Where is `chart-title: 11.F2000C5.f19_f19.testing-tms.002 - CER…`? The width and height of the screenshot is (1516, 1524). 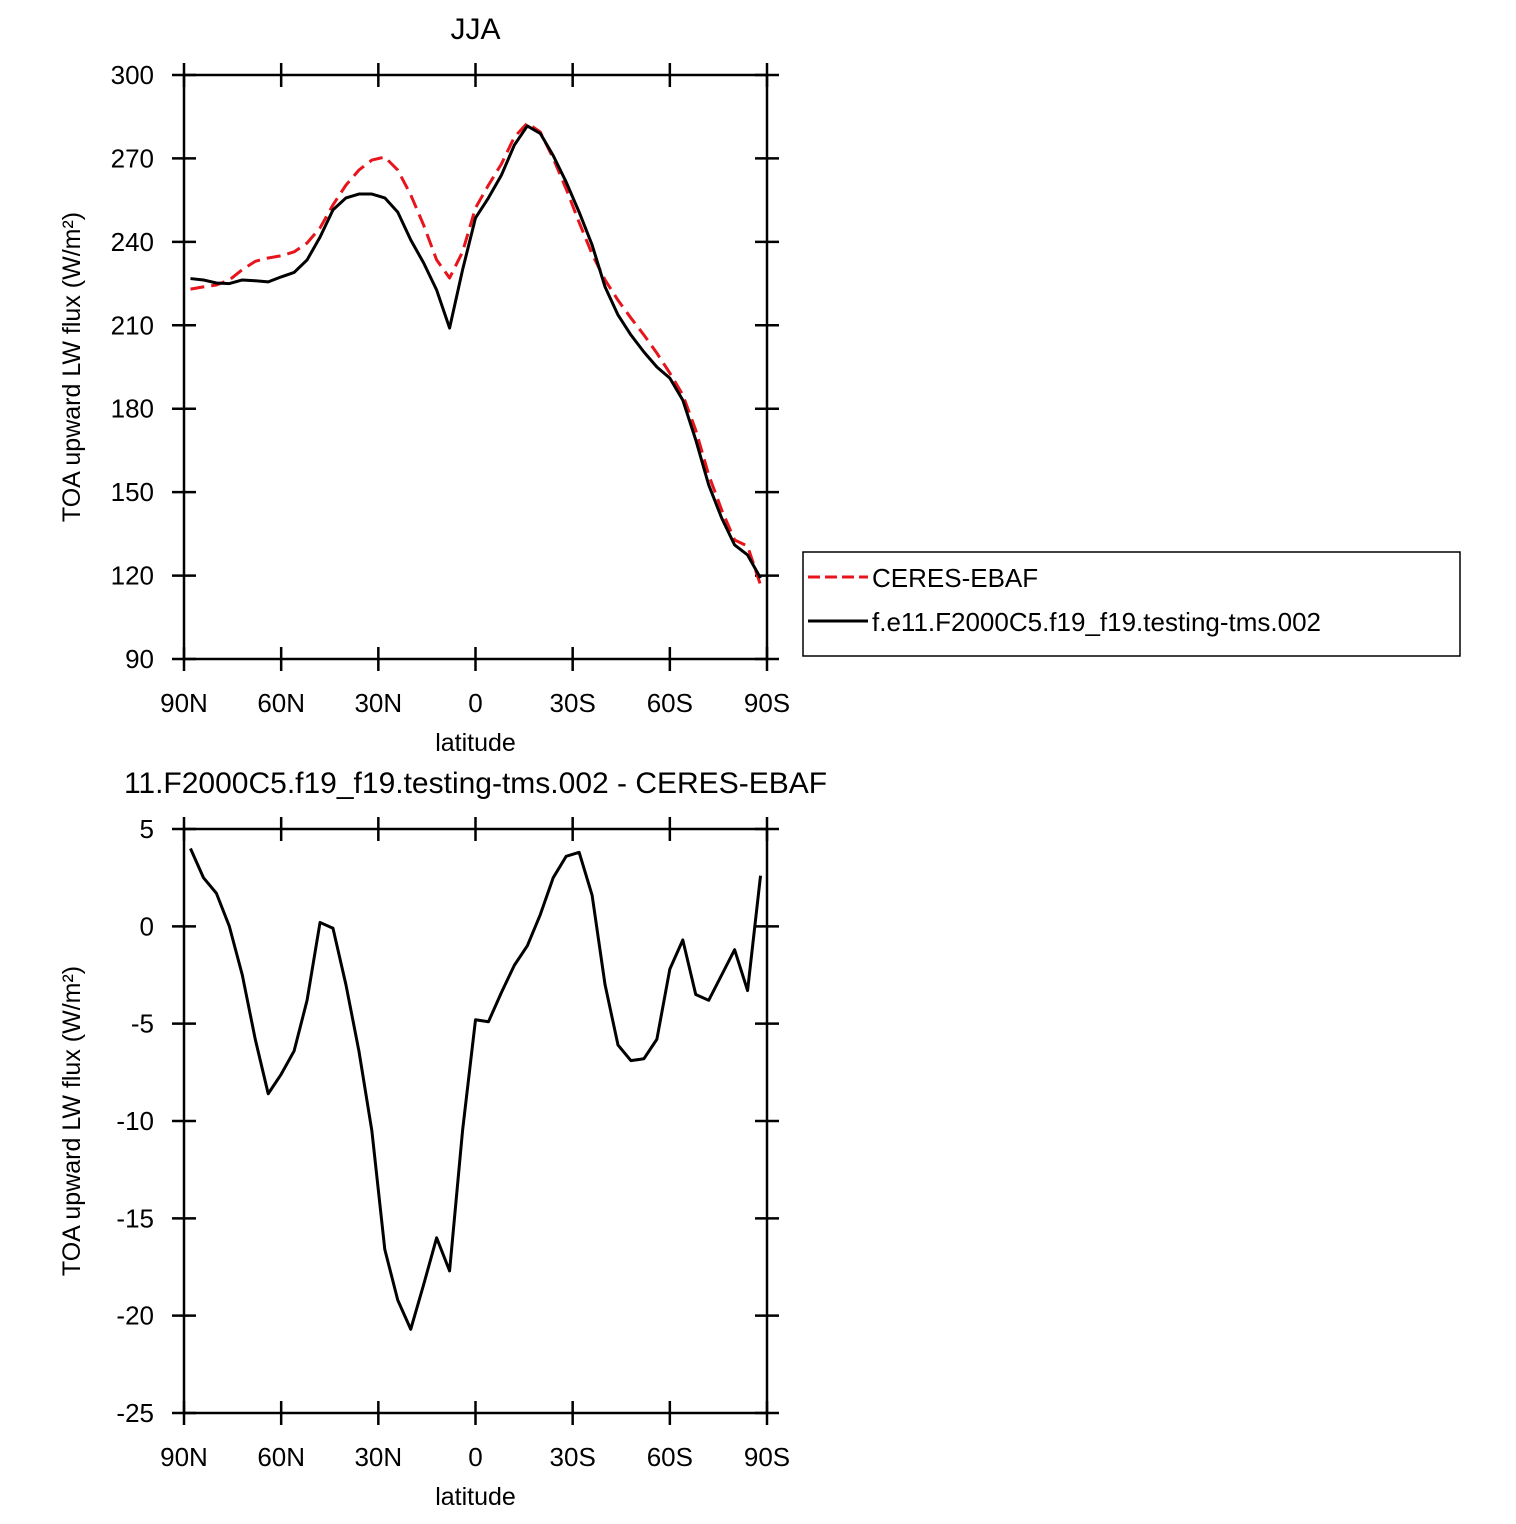
chart-title: 11.F2000C5.f19_f19.testing-tms.002 - CER… is located at coordinates (475, 783).